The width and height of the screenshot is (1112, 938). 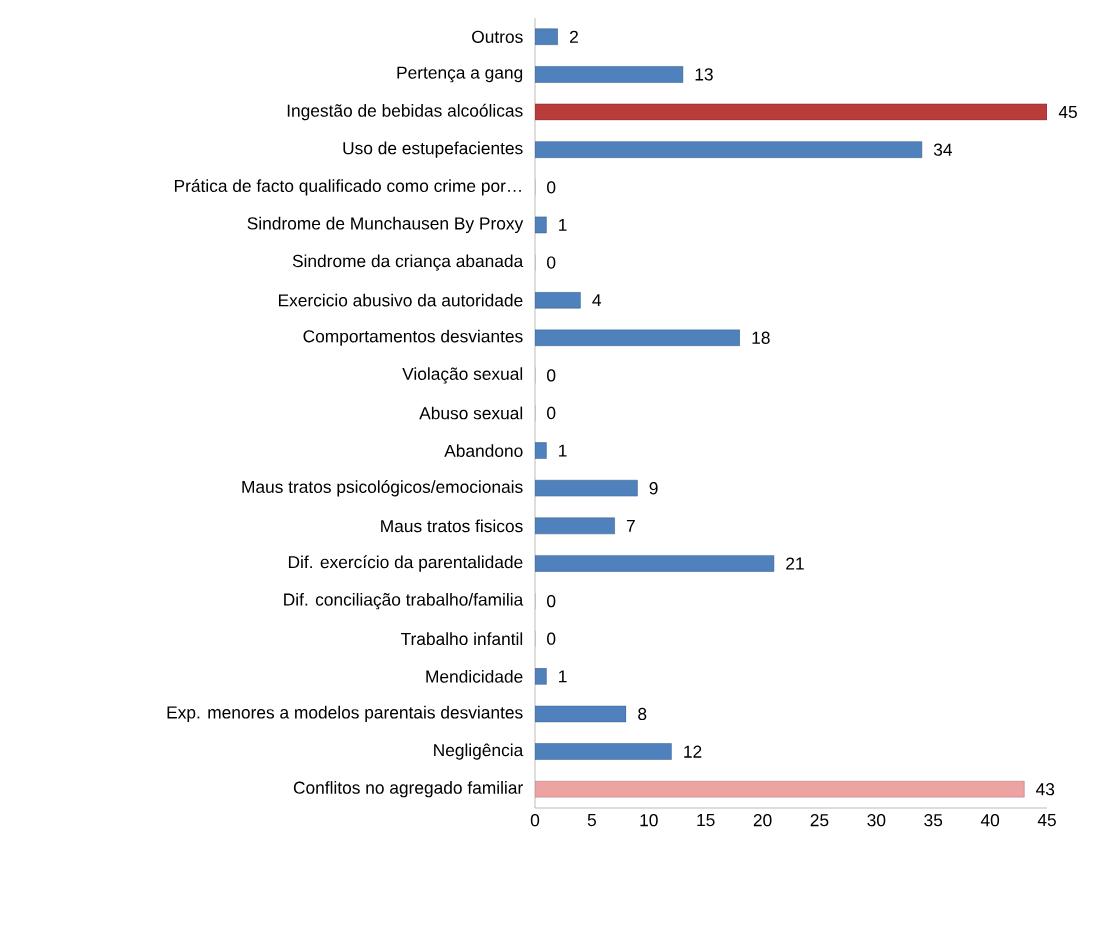 What do you see at coordinates (1046, 820) in the screenshot?
I see `x-tick-label: 45` at bounding box center [1046, 820].